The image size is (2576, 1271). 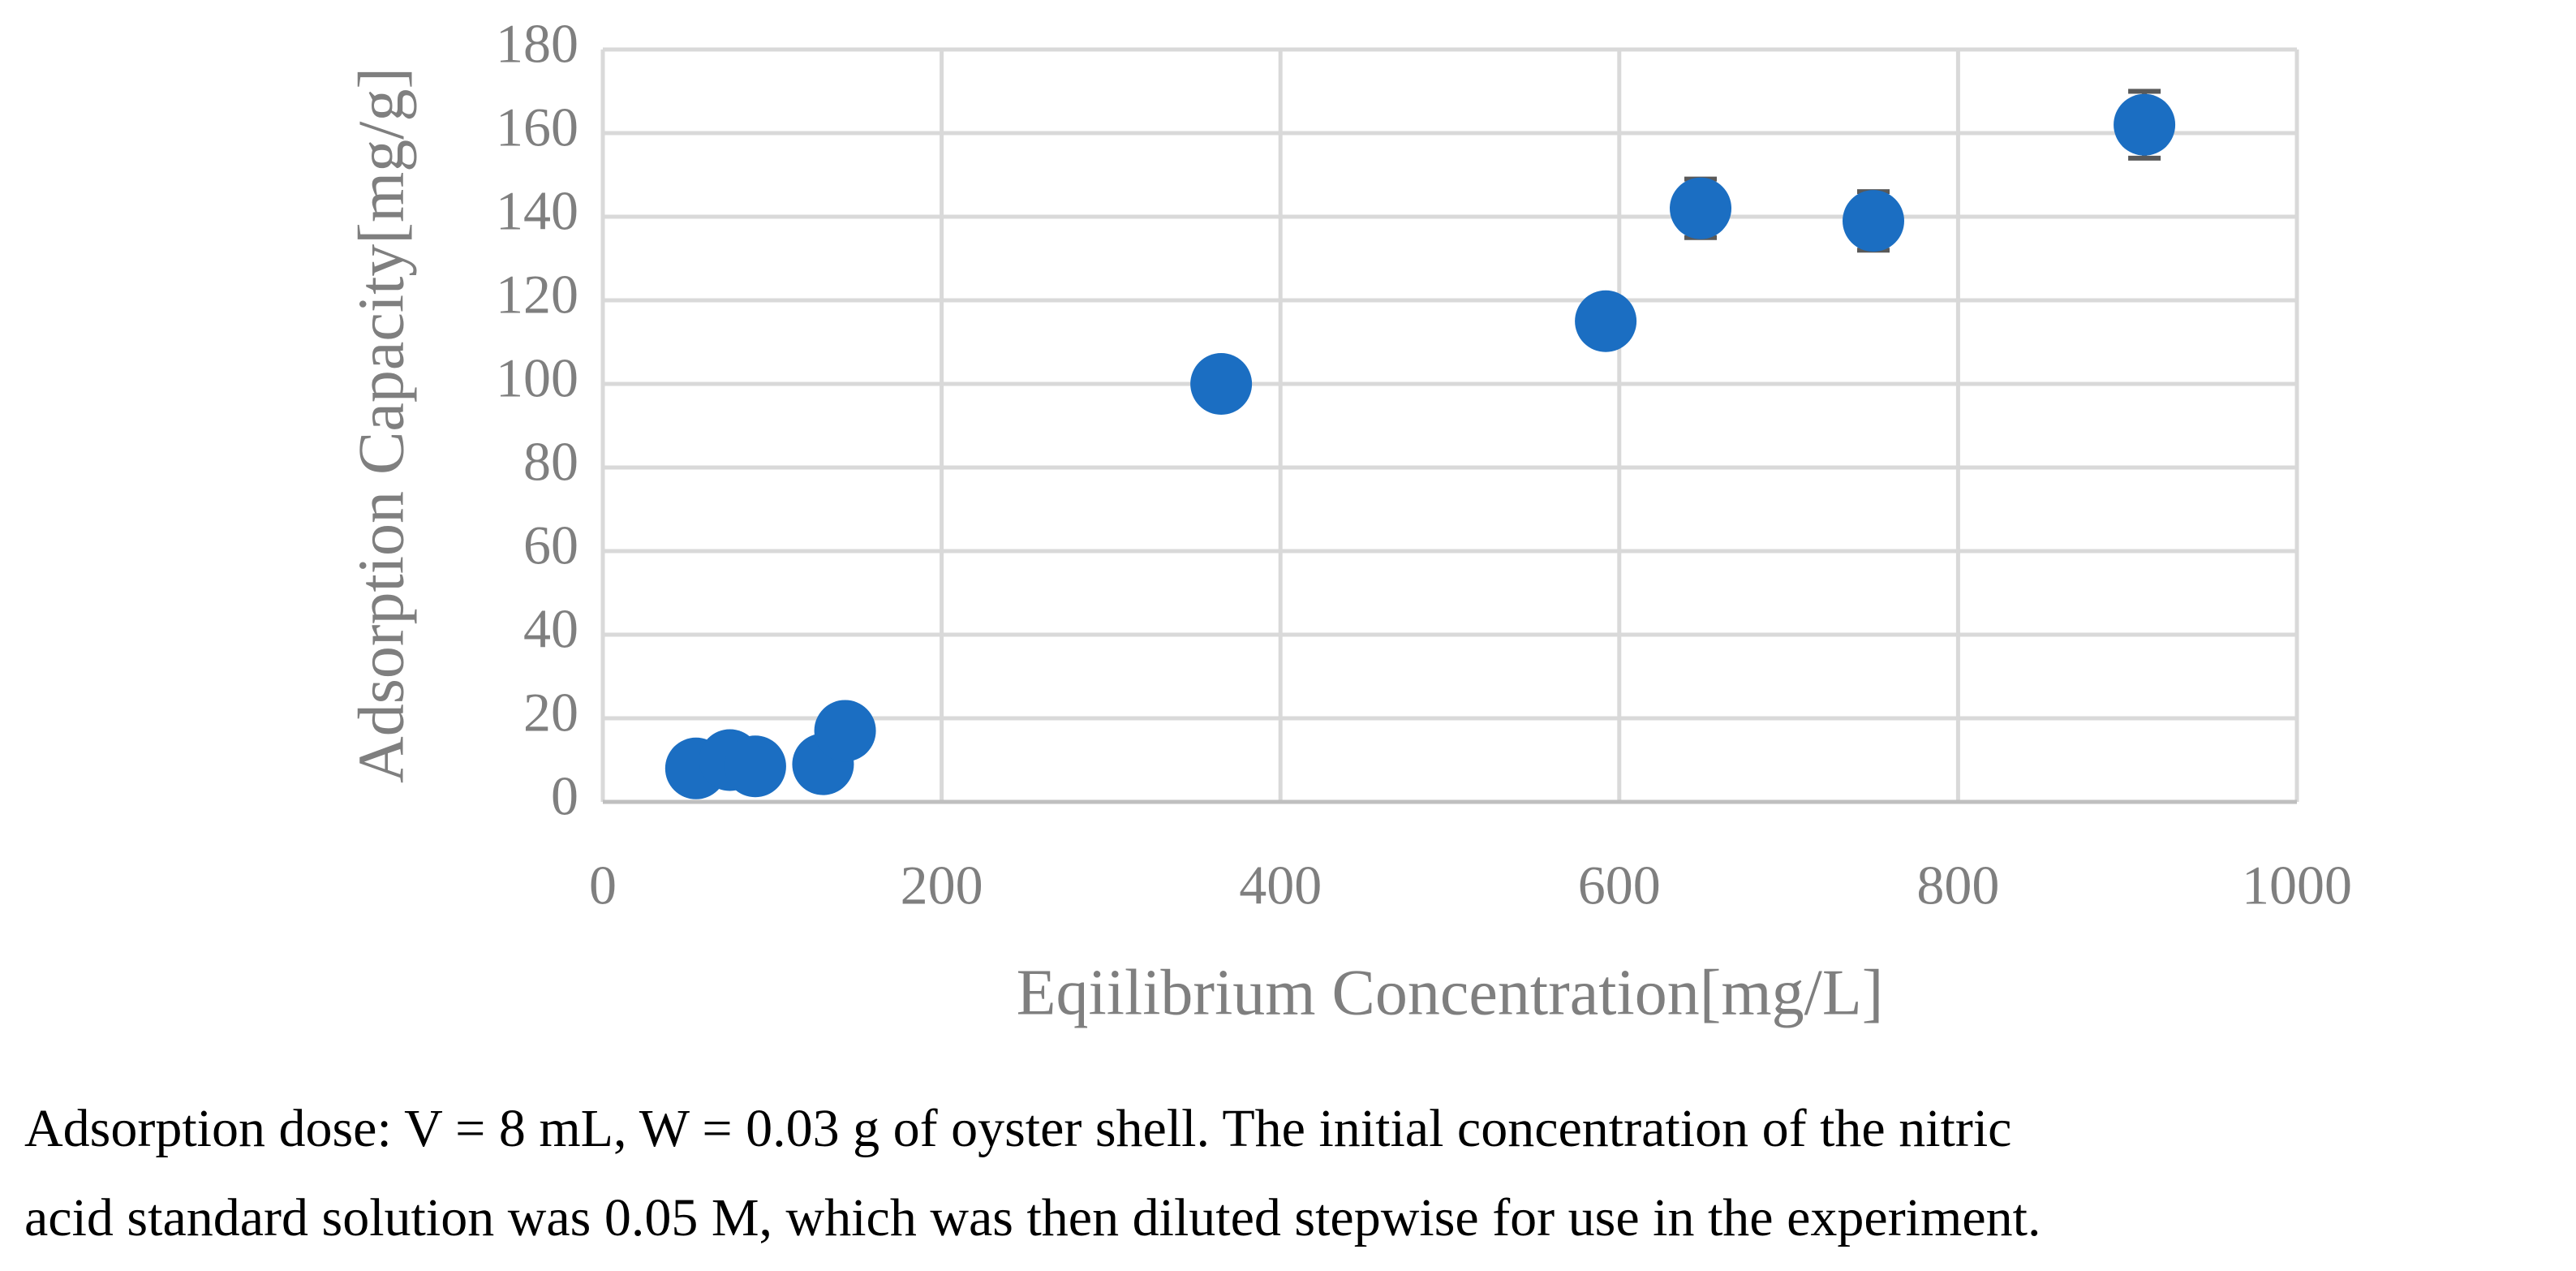 What do you see at coordinates (550, 629) in the screenshot?
I see `y-tick-label: 40` at bounding box center [550, 629].